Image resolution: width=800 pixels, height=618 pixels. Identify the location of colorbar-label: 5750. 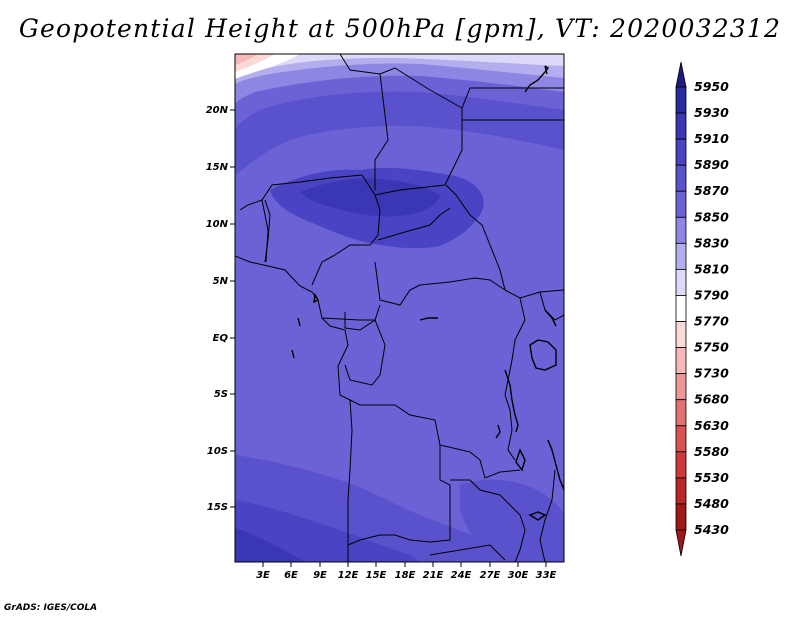
(711, 347).